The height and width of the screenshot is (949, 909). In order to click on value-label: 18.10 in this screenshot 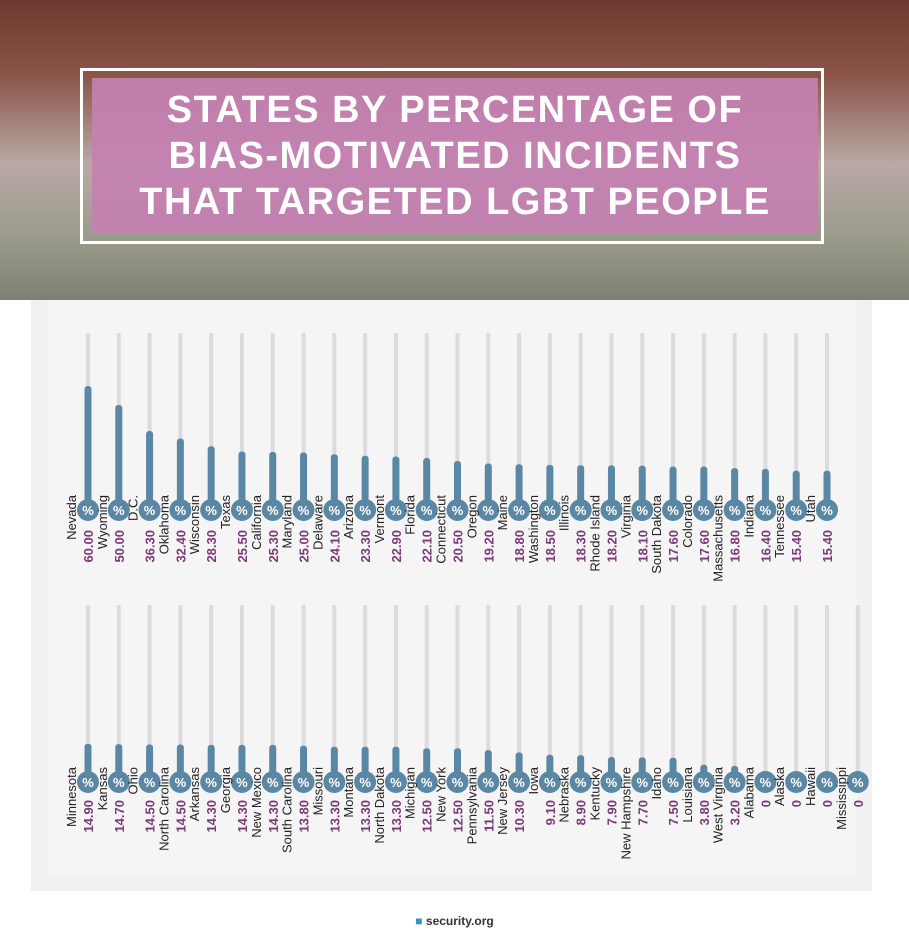, I will do `click(642, 546)`.